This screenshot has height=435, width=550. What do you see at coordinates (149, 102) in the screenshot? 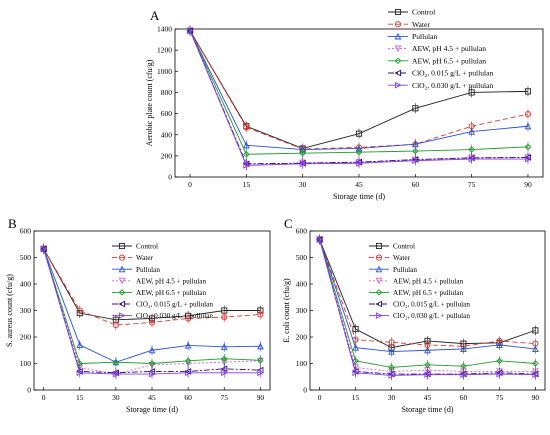
I see `y-axis-label: Aerobic plate count (cfu/g)` at bounding box center [149, 102].